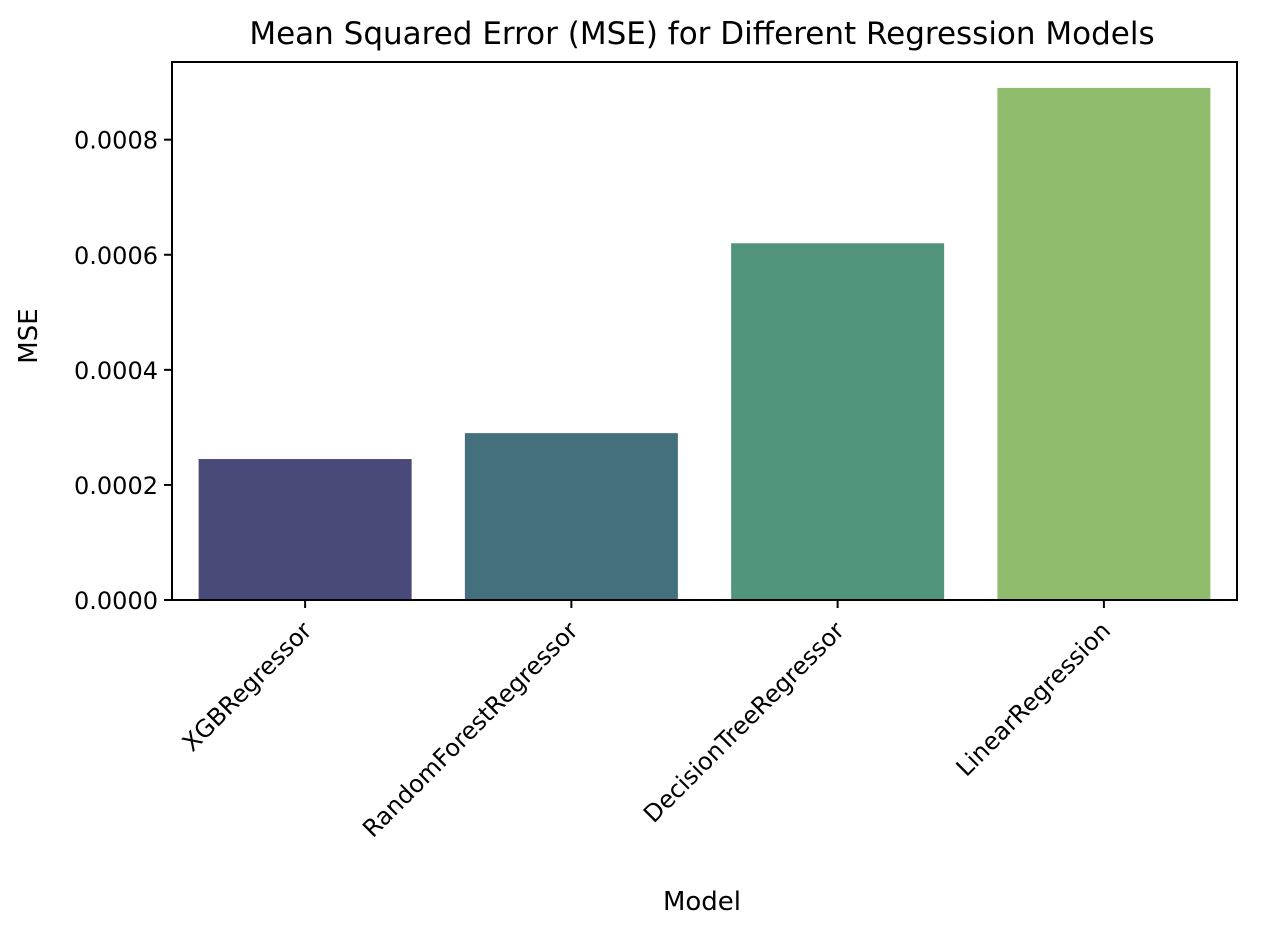 The height and width of the screenshot is (930, 1274). I want to click on bar-xgbregressor, so click(305, 529).